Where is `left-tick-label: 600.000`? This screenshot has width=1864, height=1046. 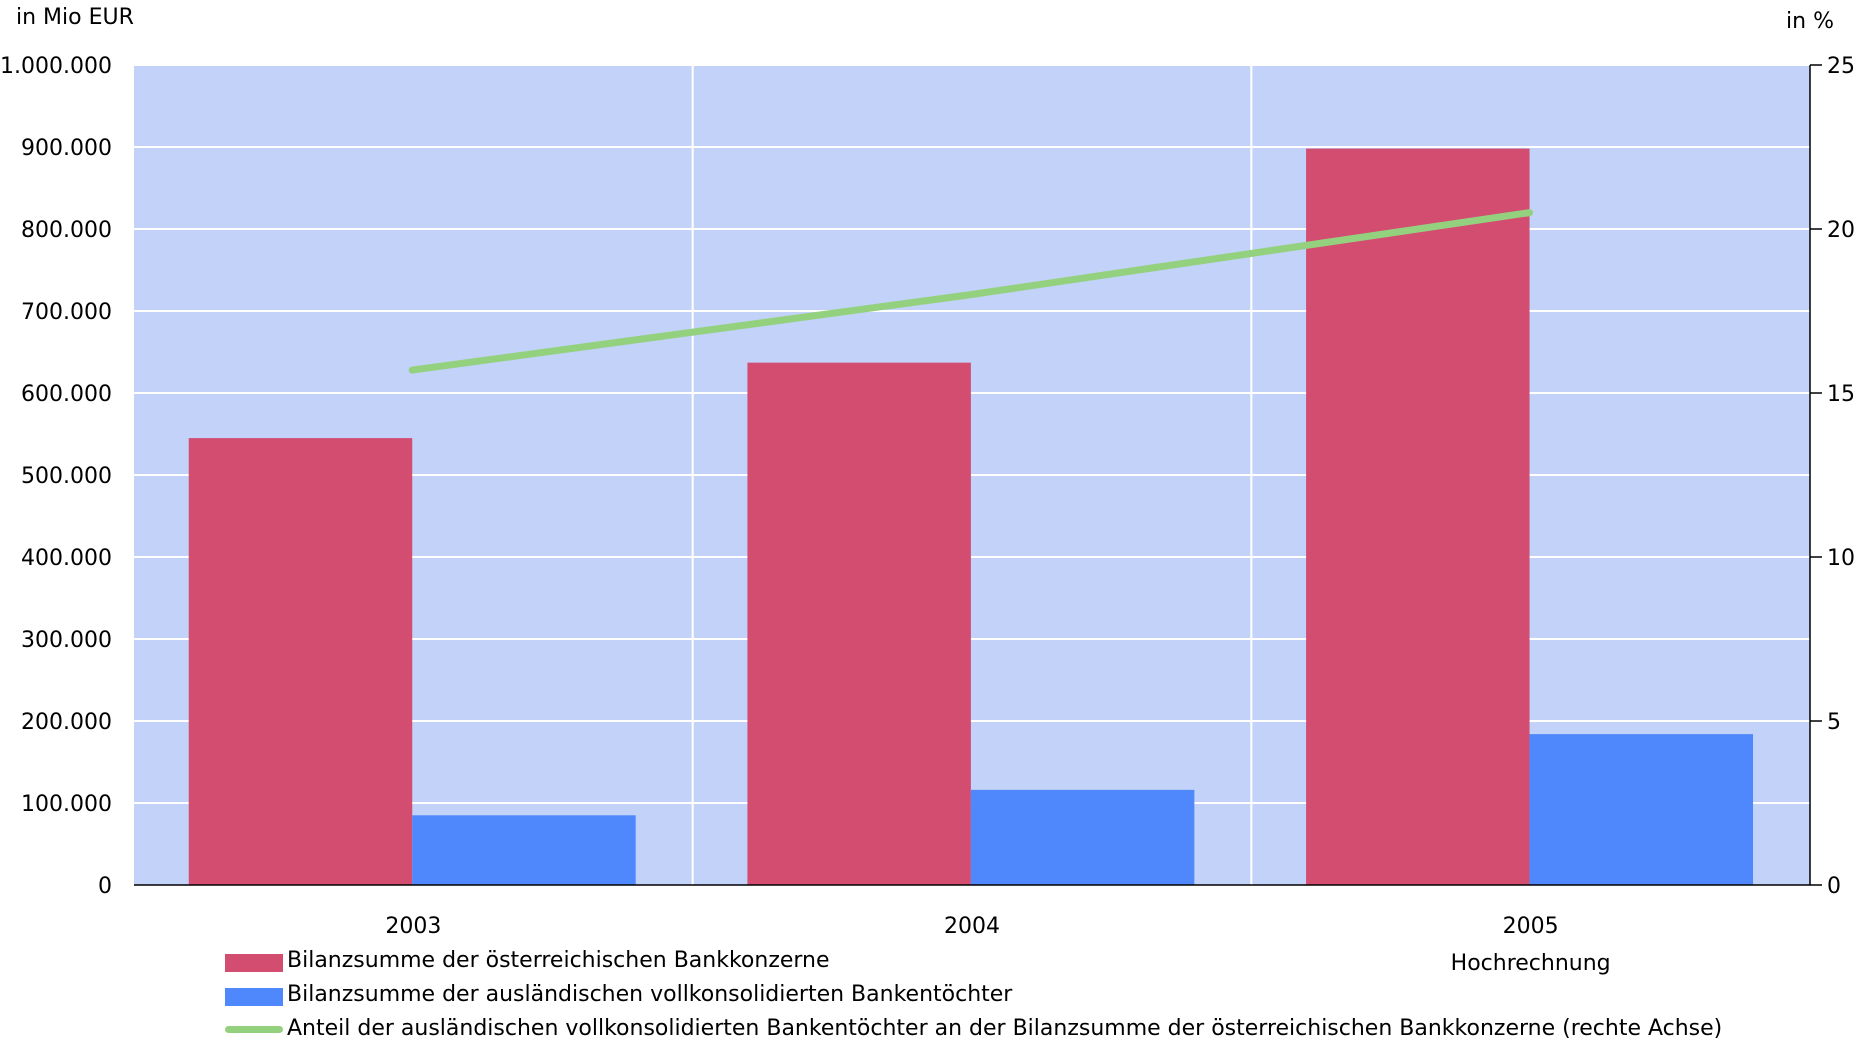 left-tick-label: 600.000 is located at coordinates (66, 394).